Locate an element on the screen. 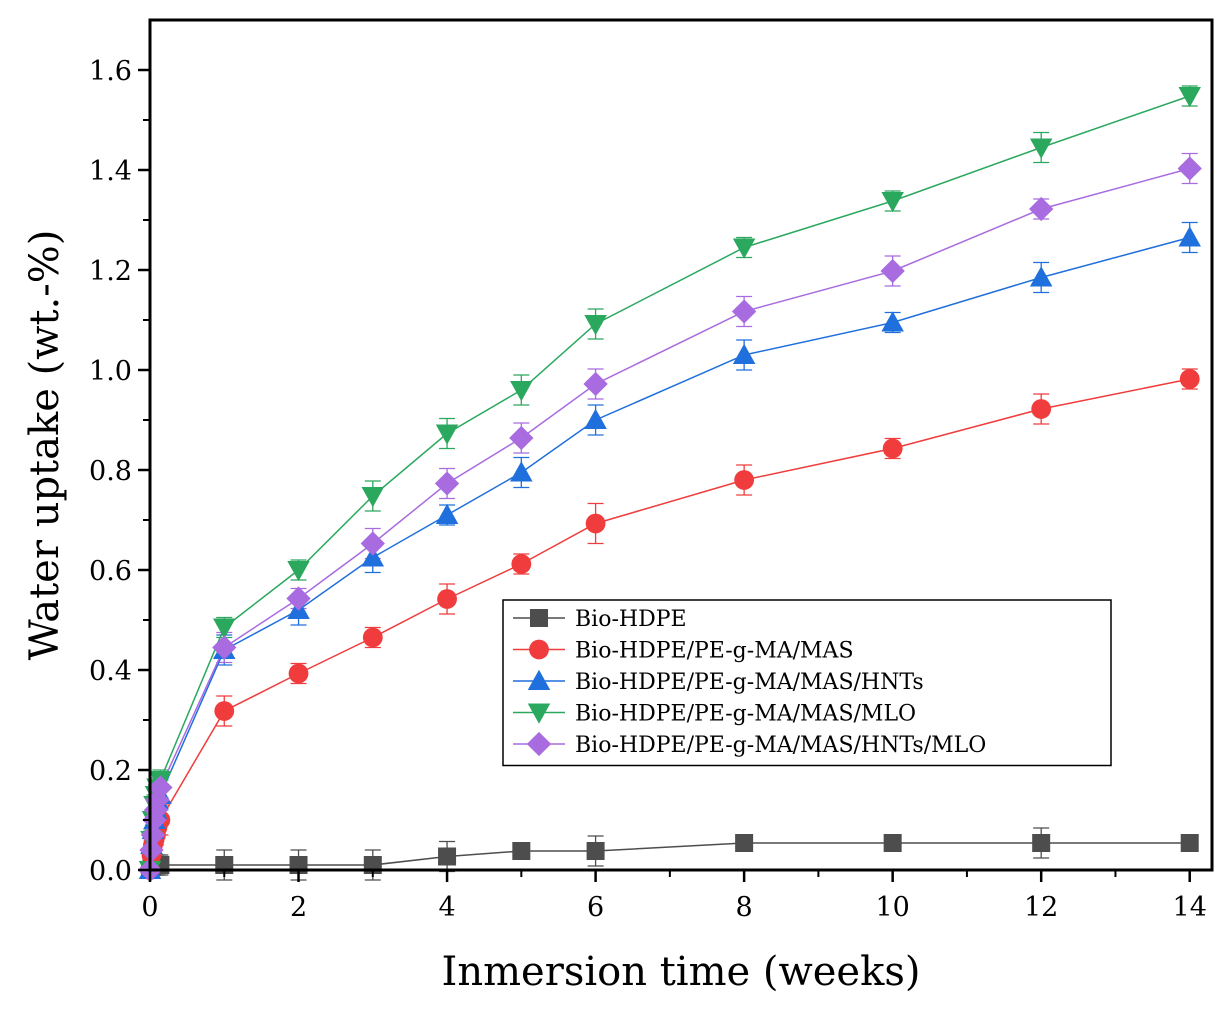 The height and width of the screenshot is (1012, 1231). legend-entry-label: Bio-HDPE is located at coordinates (631, 619).